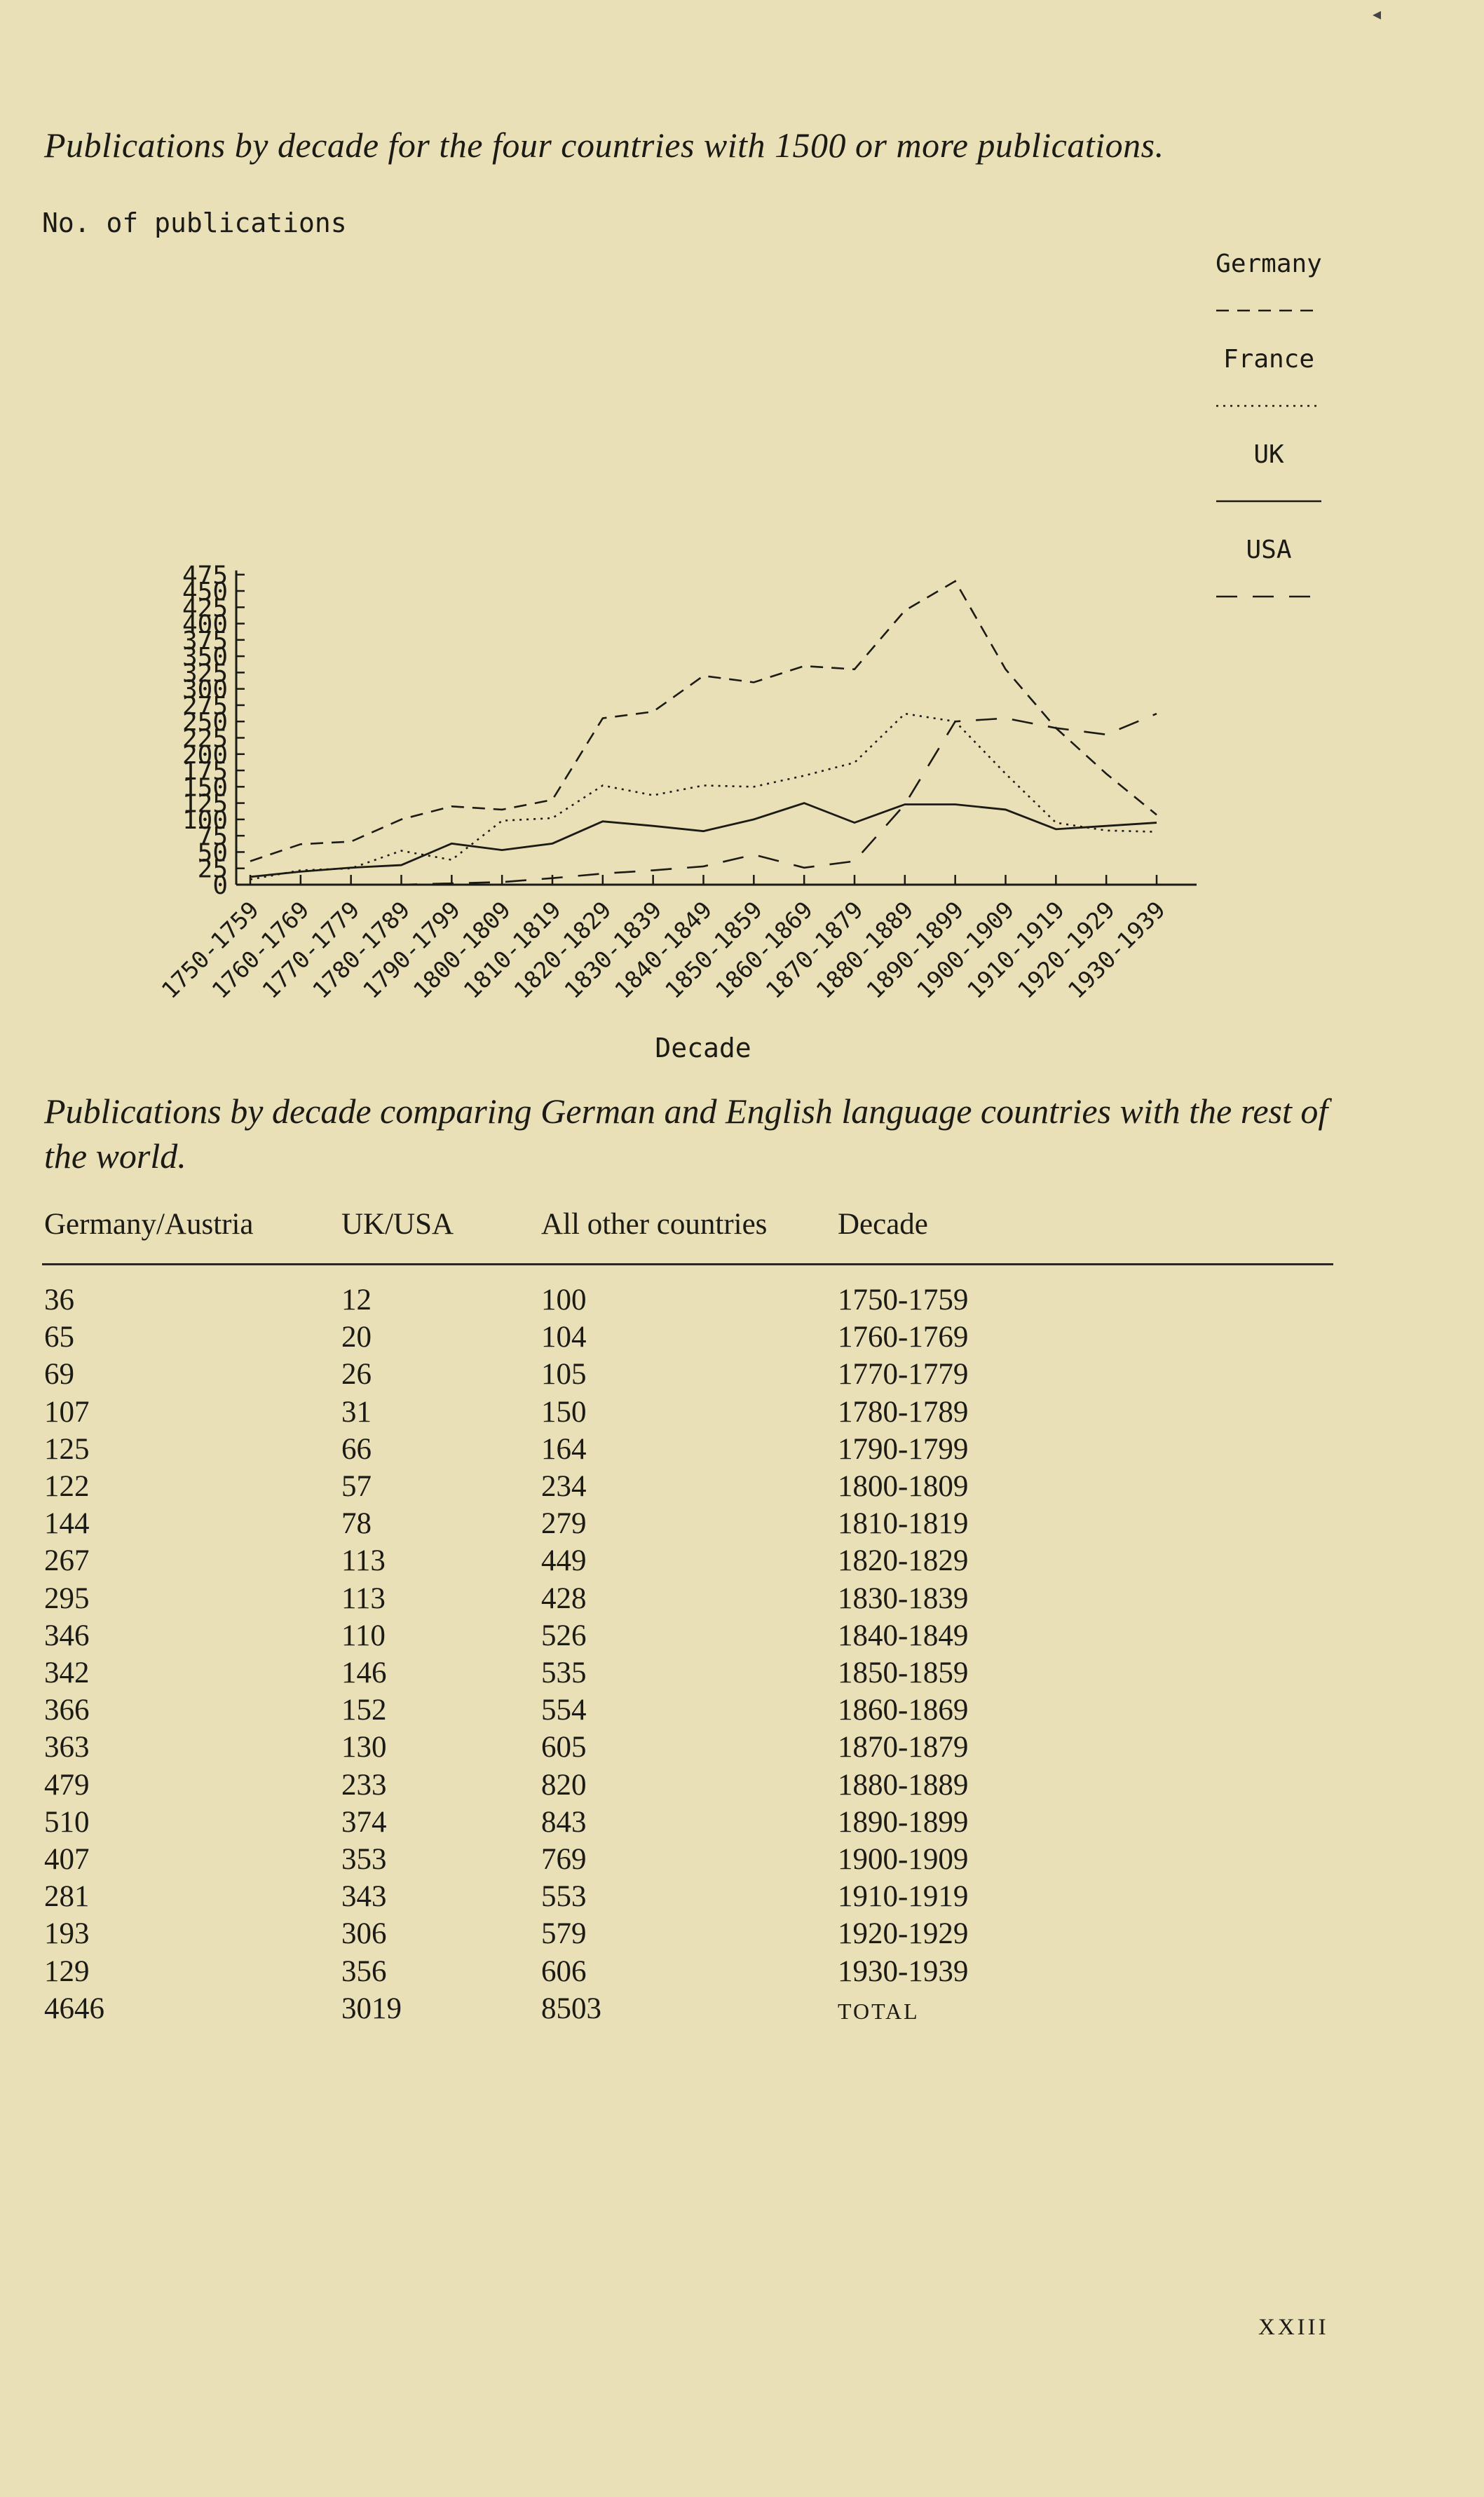  Describe the element at coordinates (213, 852) in the screenshot. I see `y-tick-label: 50` at that location.